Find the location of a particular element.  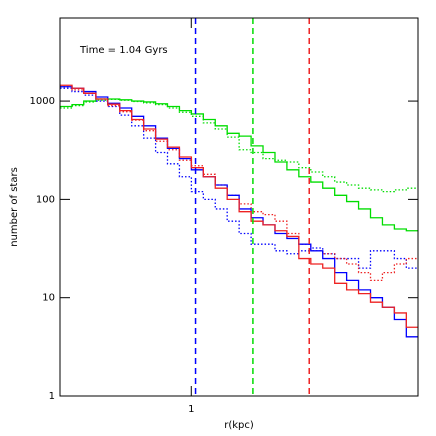

x-axis-label: r(kpc) is located at coordinates (239, 425).